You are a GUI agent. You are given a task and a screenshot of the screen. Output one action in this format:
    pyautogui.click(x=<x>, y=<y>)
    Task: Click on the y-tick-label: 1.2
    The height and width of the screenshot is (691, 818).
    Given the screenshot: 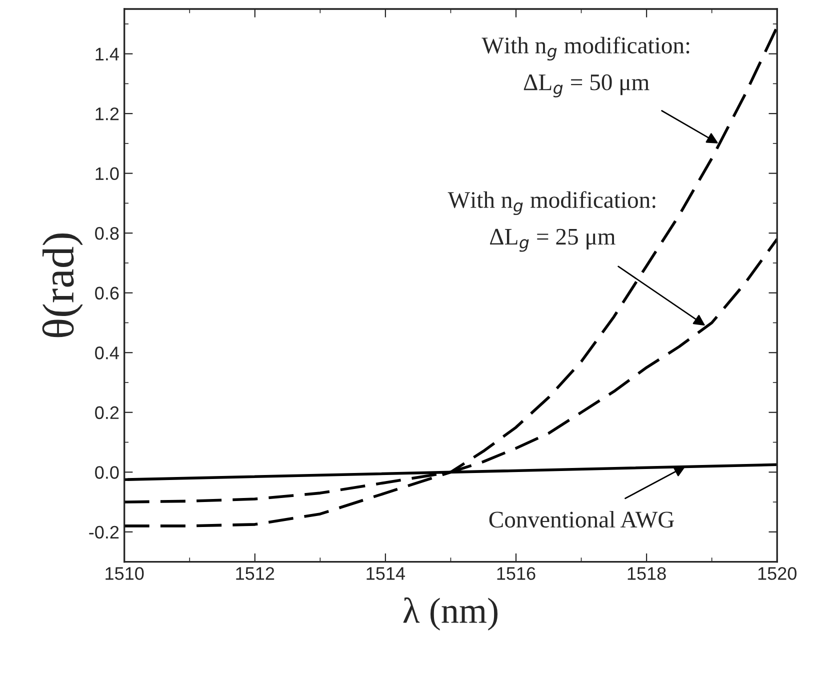 What is the action you would take?
    pyautogui.click(x=107, y=114)
    